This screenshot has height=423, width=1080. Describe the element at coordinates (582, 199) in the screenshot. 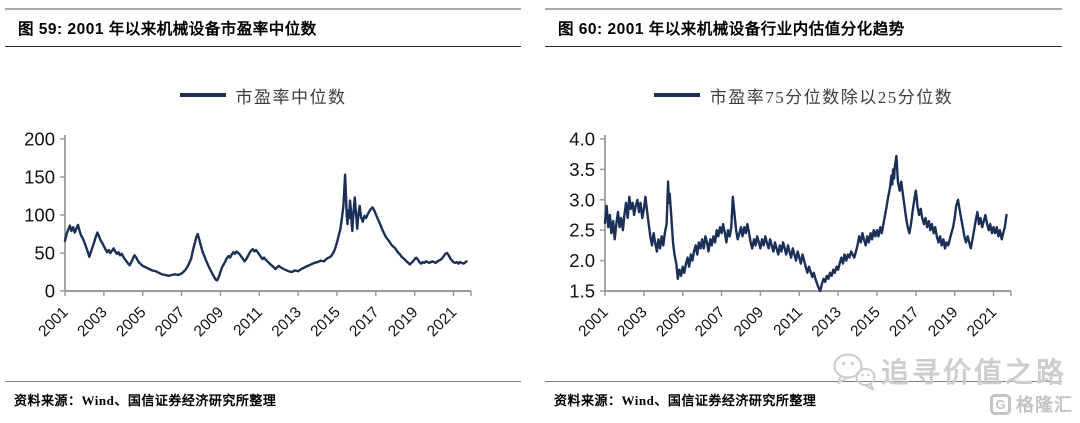

I see `svg-text: 3.0` at that location.